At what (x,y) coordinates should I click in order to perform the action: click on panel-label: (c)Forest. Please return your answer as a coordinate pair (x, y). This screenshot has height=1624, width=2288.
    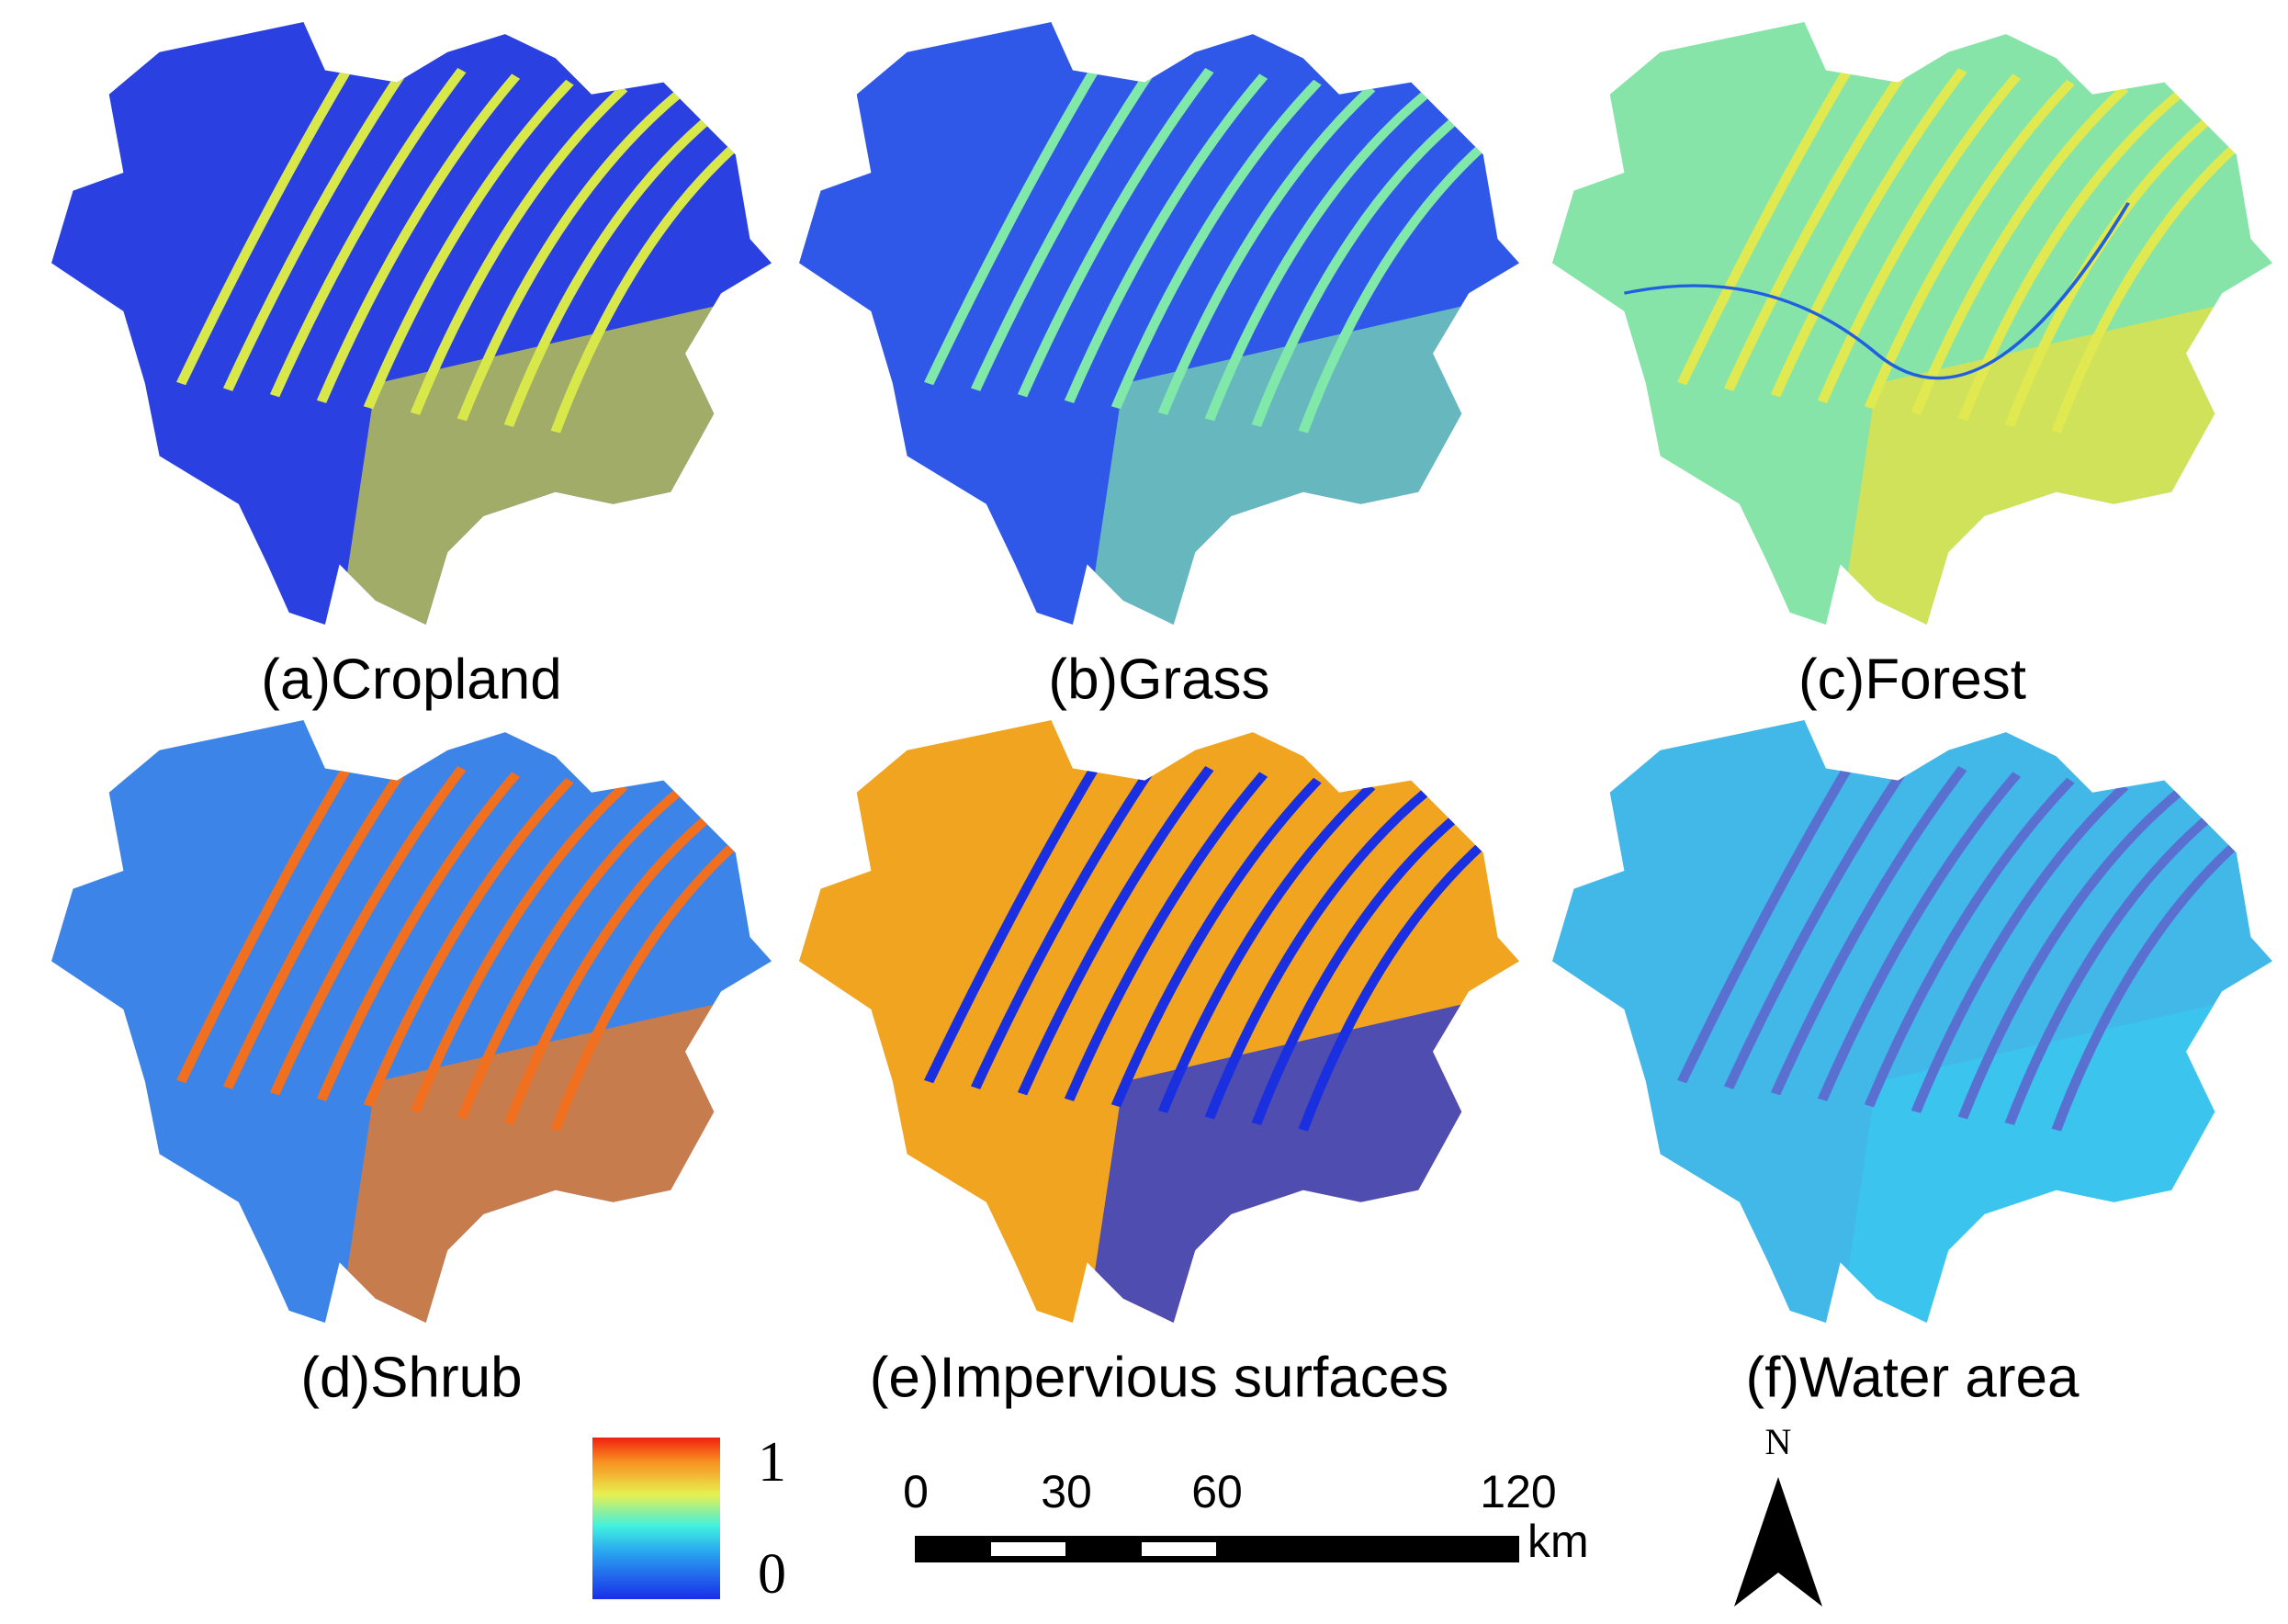
    Looking at the image, I should click on (1912, 679).